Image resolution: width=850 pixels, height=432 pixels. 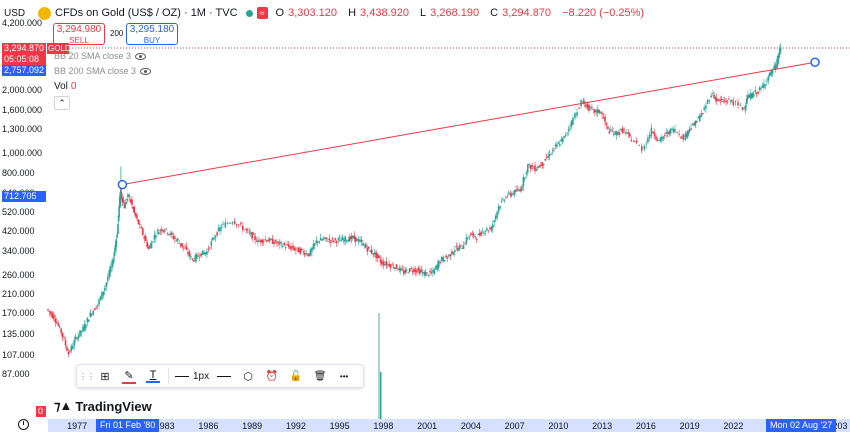 What do you see at coordinates (344, 376) in the screenshot?
I see `more-icon: •••` at bounding box center [344, 376].